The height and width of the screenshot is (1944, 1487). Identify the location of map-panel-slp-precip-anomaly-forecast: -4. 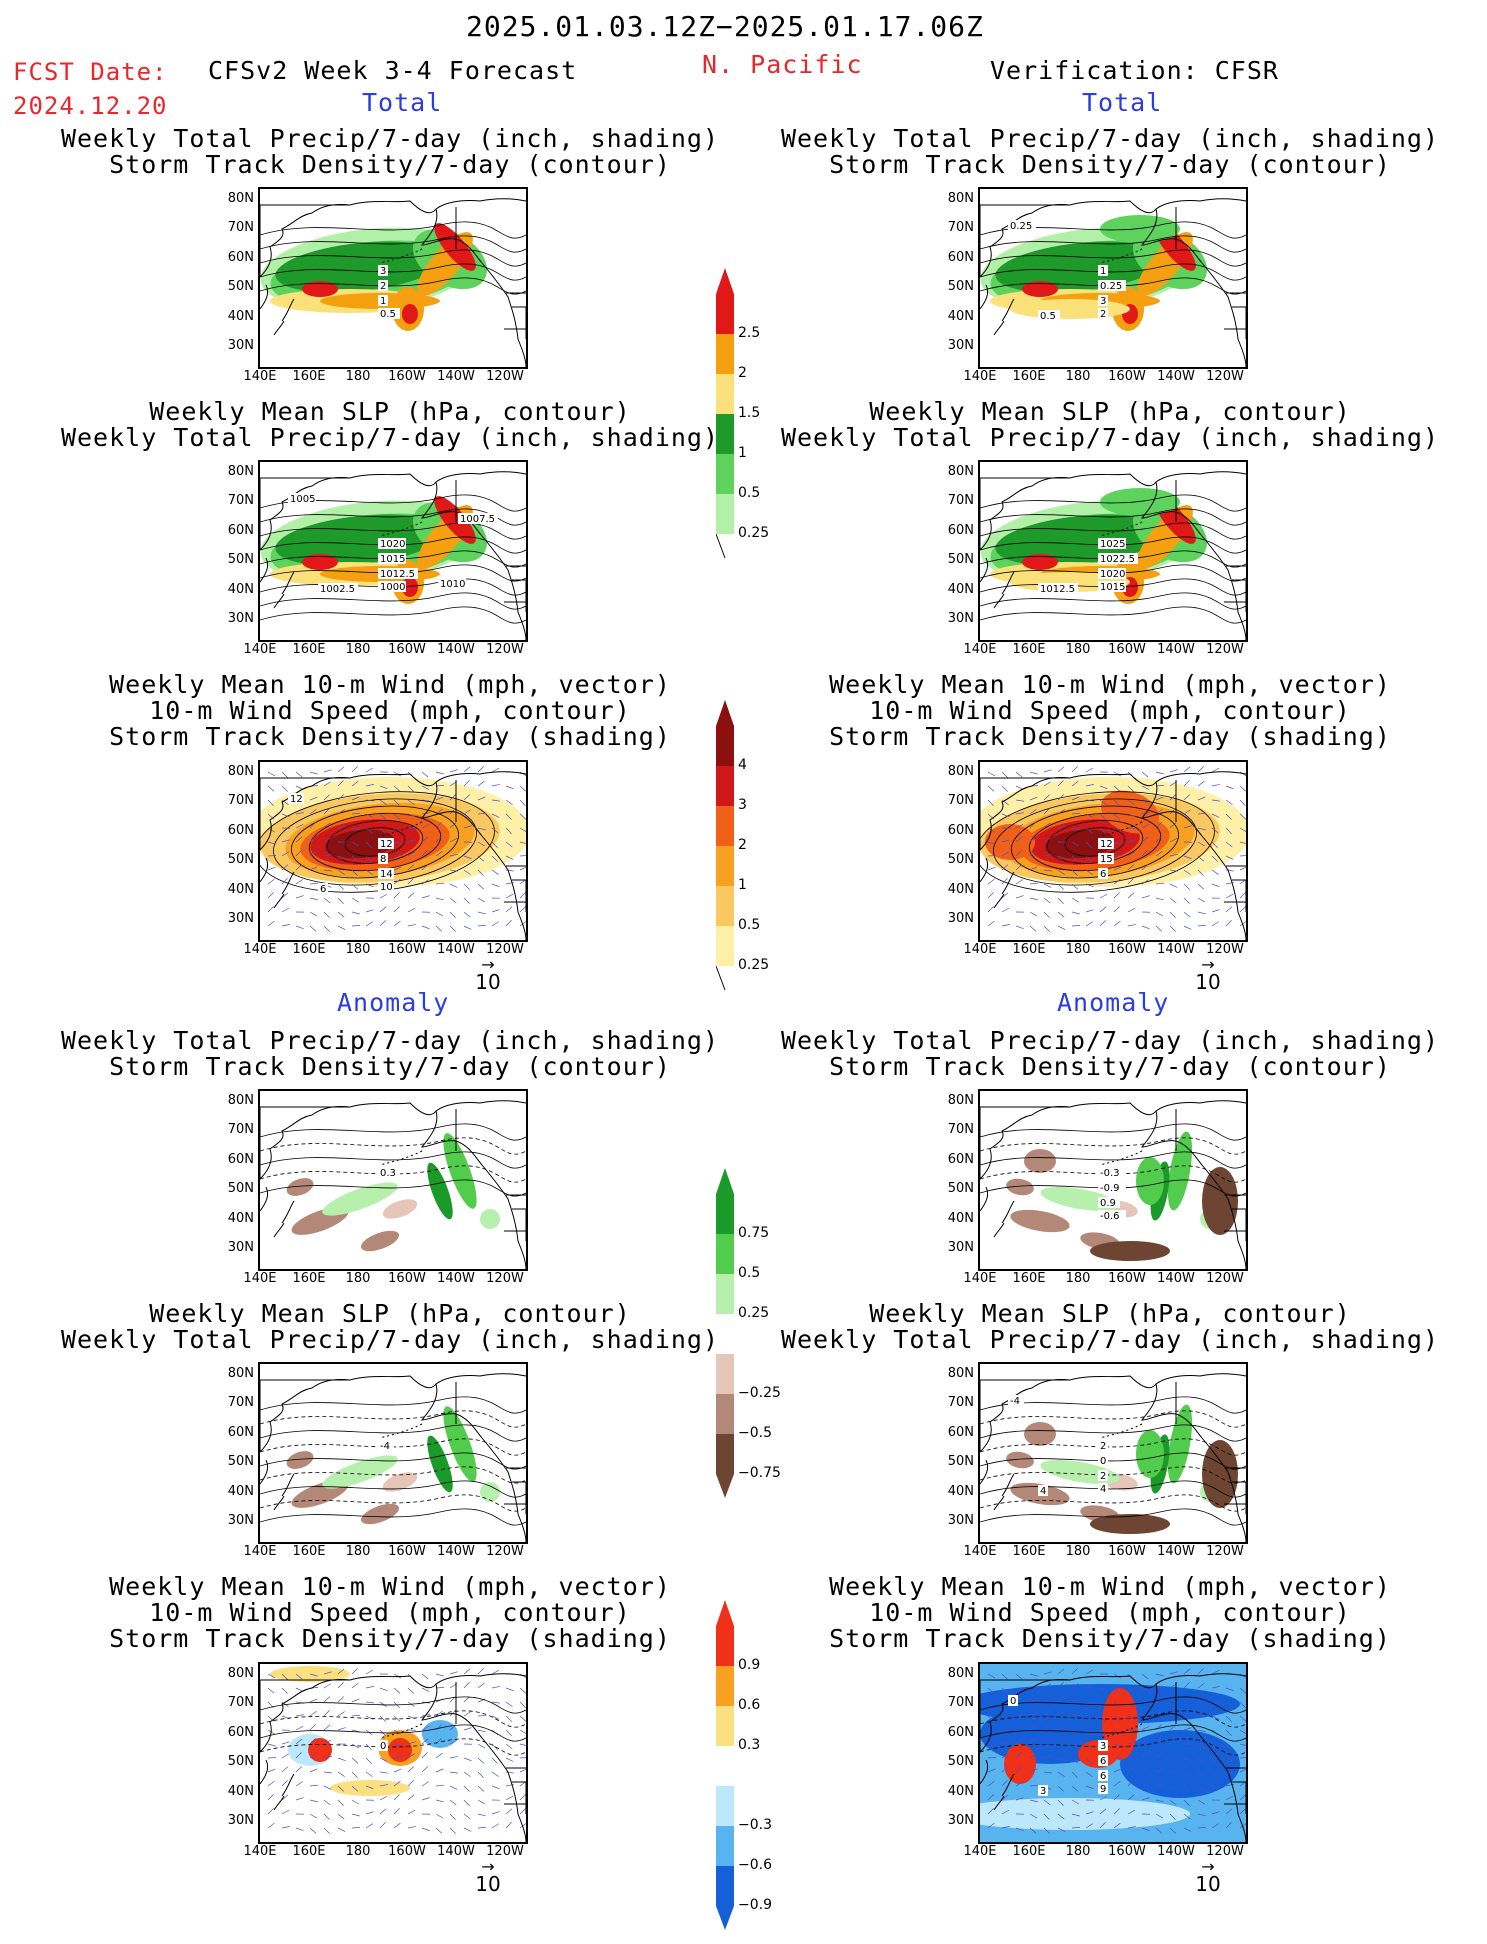
(393, 1453).